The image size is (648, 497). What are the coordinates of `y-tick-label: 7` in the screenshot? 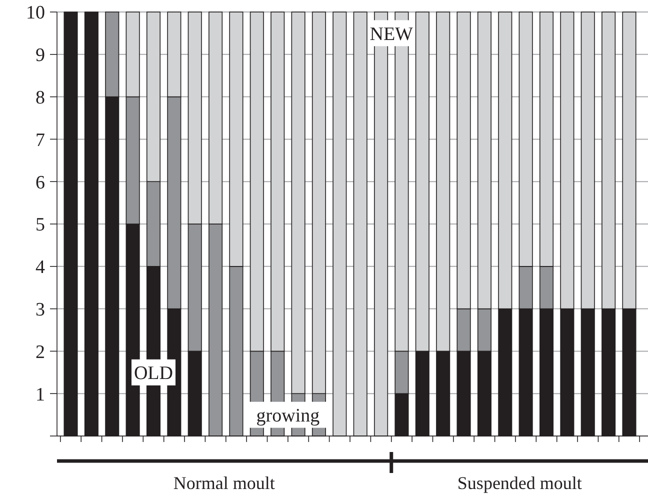 It's located at (40, 140).